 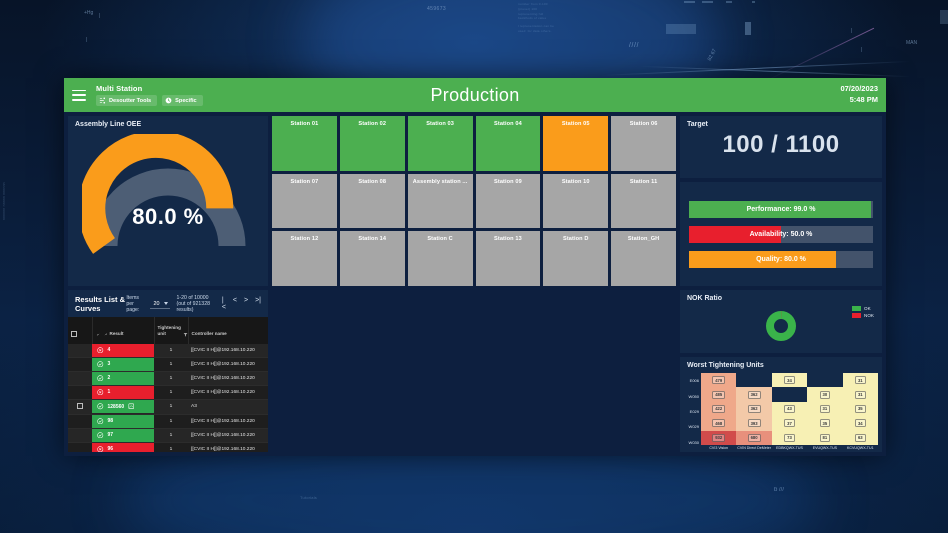 I want to click on curve-icon, so click(x=131, y=406).